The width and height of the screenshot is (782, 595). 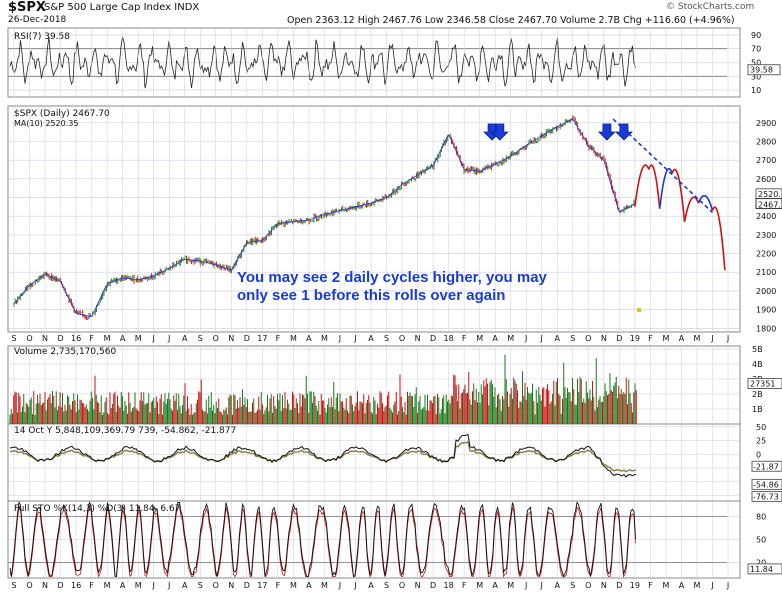 What do you see at coordinates (761, 540) in the screenshot?
I see `sto-tick-50: 50` at bounding box center [761, 540].